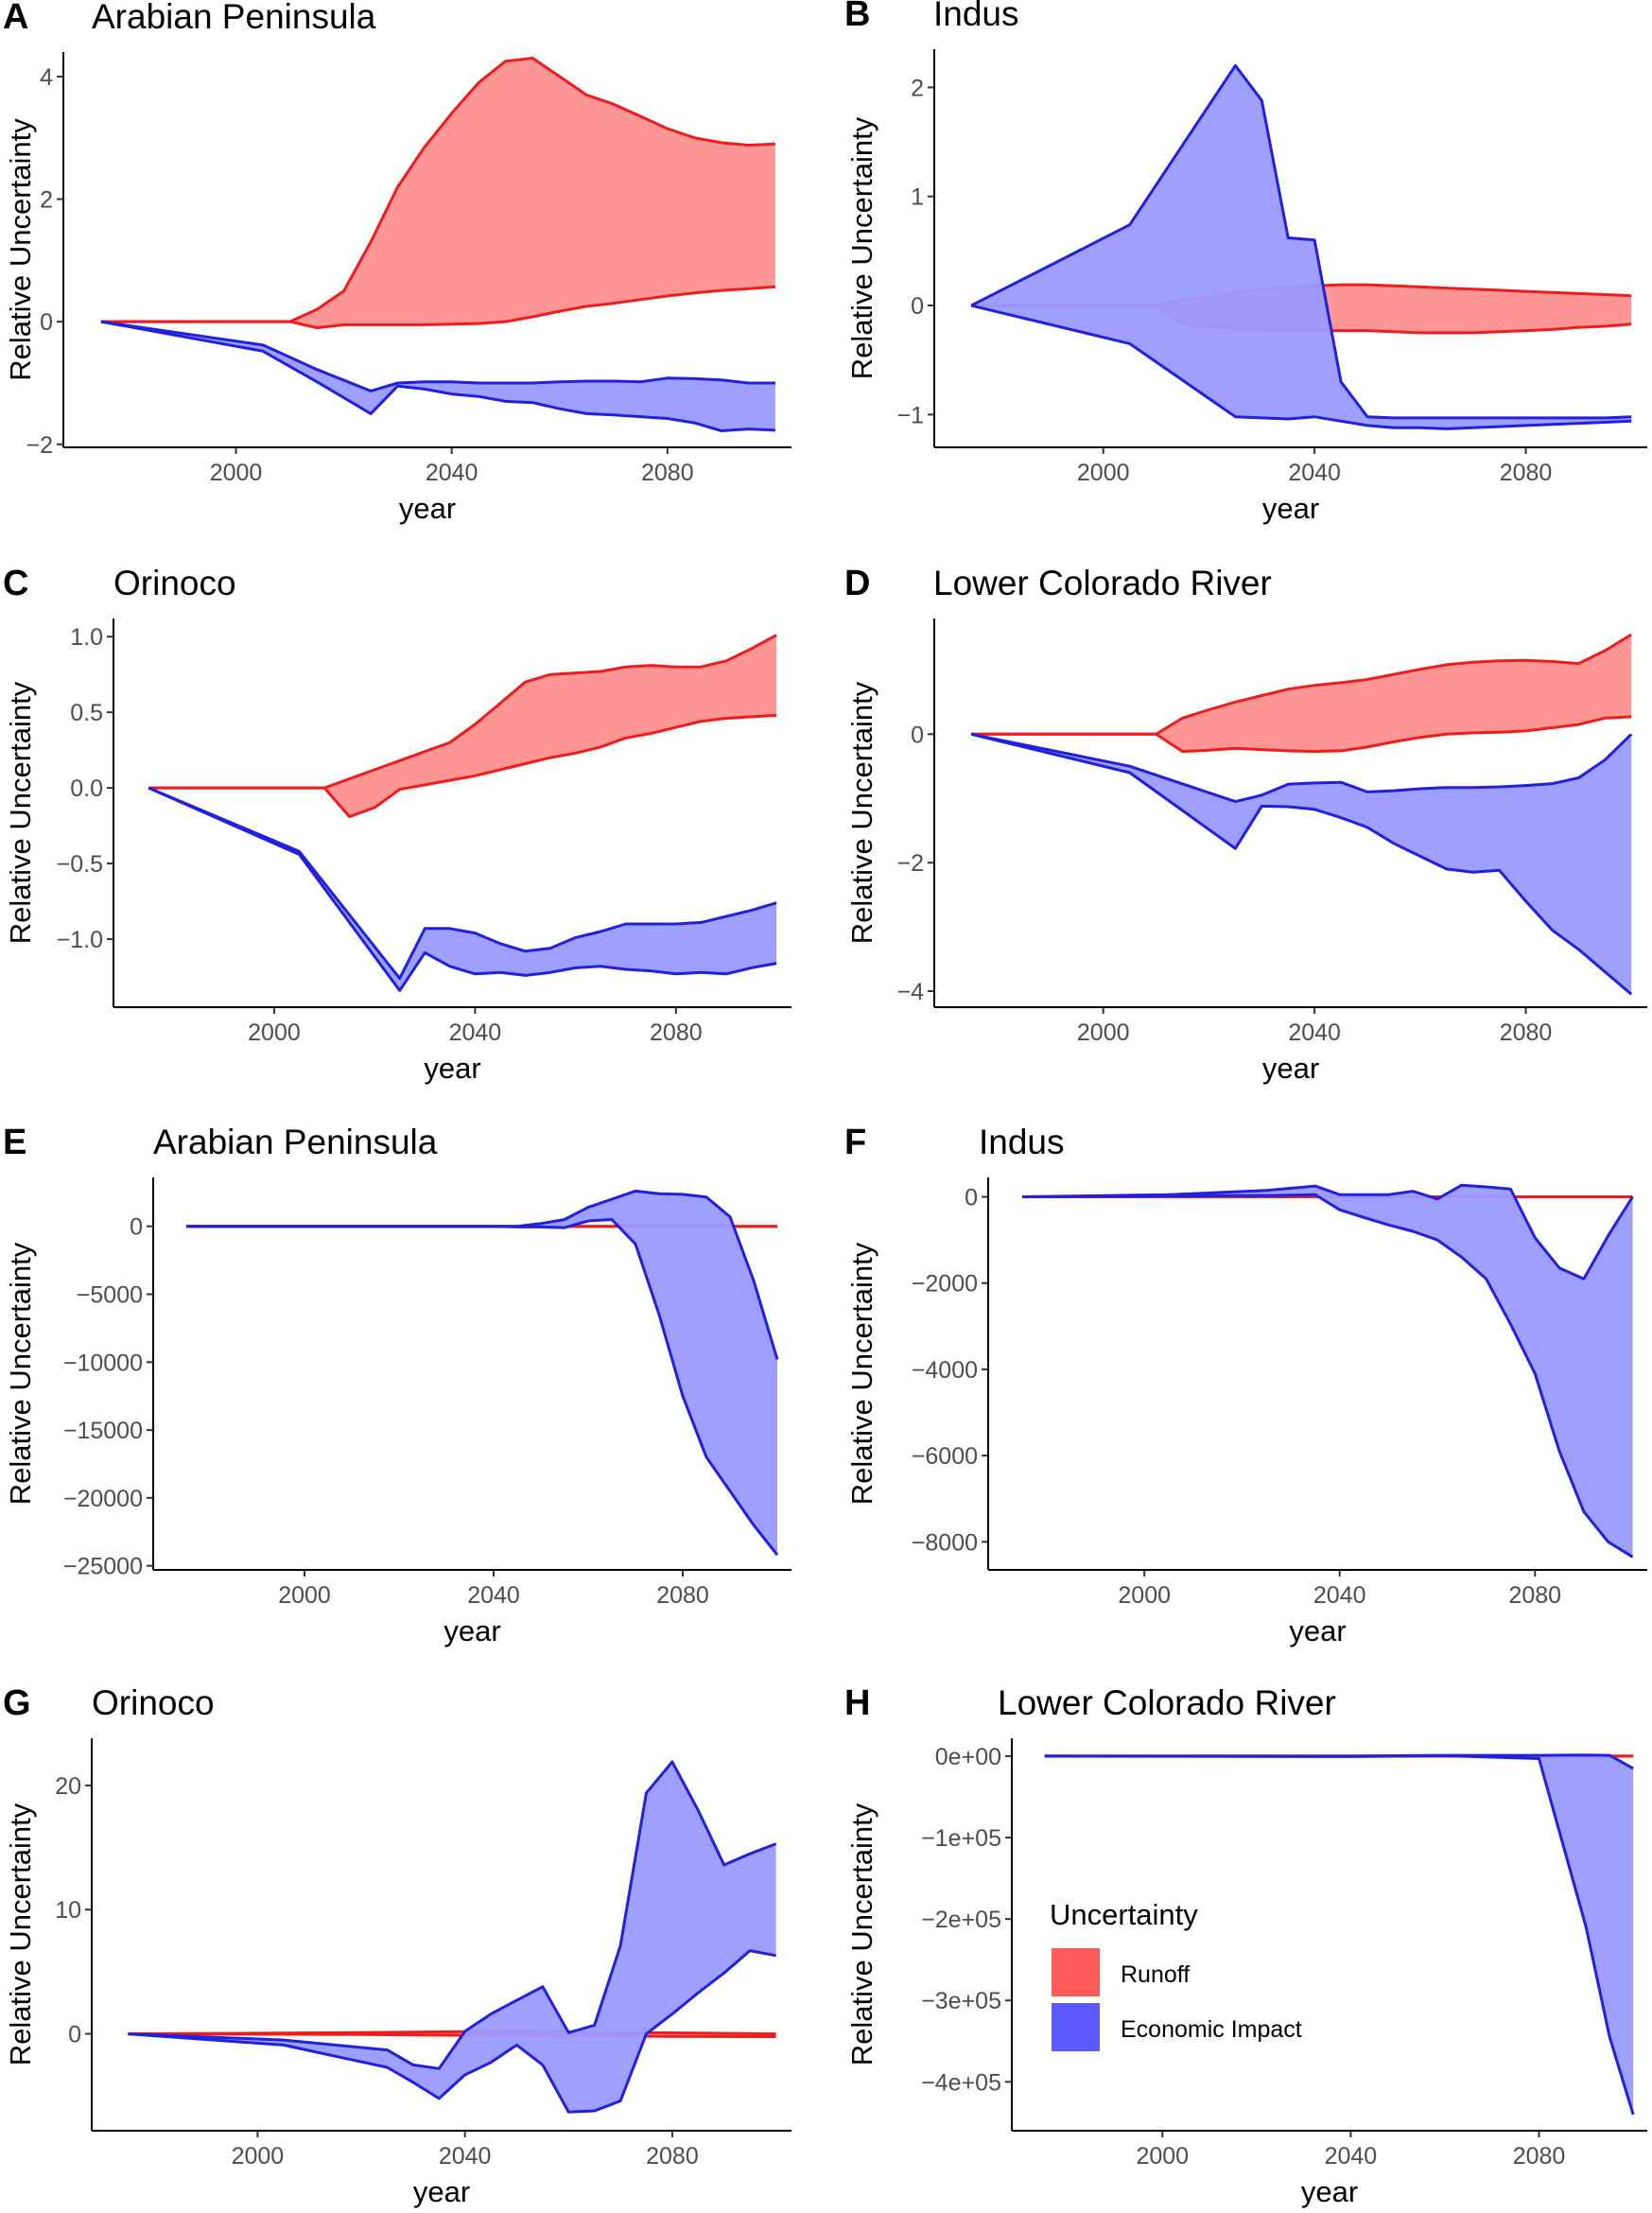  I want to click on y-tick-label: −3e+05, so click(961, 2001).